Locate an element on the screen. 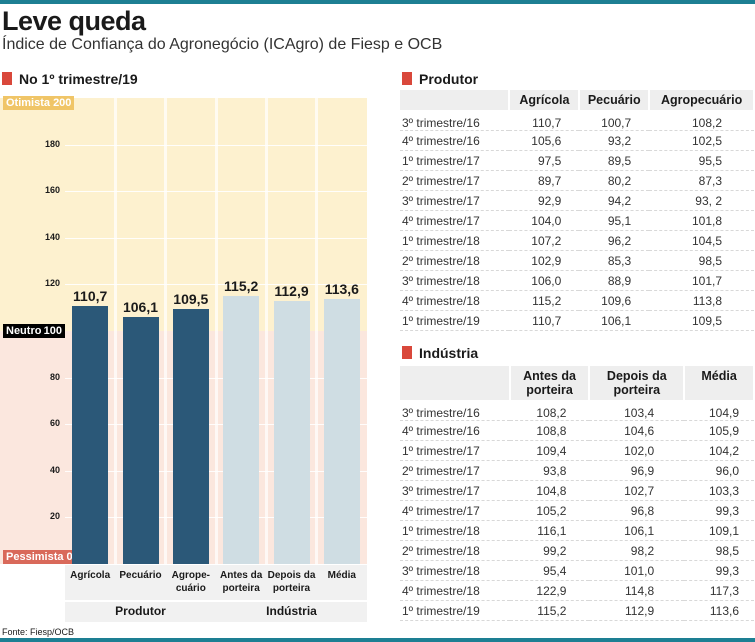 Image resolution: width=755 pixels, height=642 pixels. table-cell: 113,8 is located at coordinates (701, 300).